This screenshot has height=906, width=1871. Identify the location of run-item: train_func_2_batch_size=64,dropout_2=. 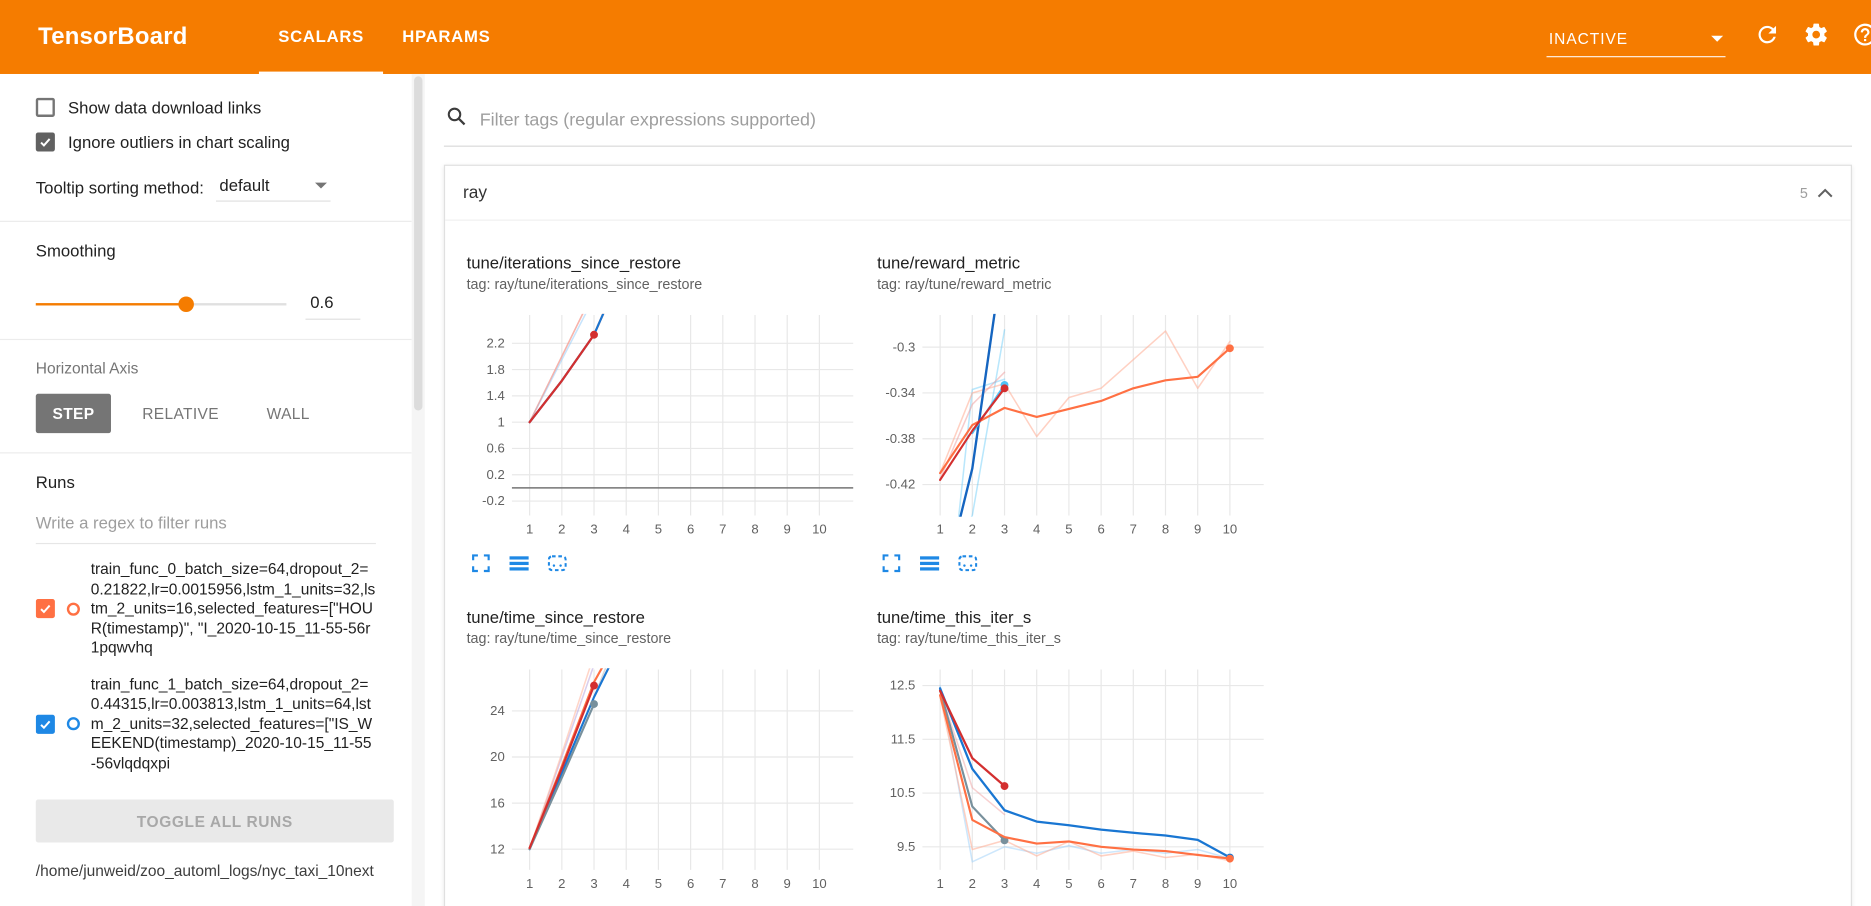
(206, 786).